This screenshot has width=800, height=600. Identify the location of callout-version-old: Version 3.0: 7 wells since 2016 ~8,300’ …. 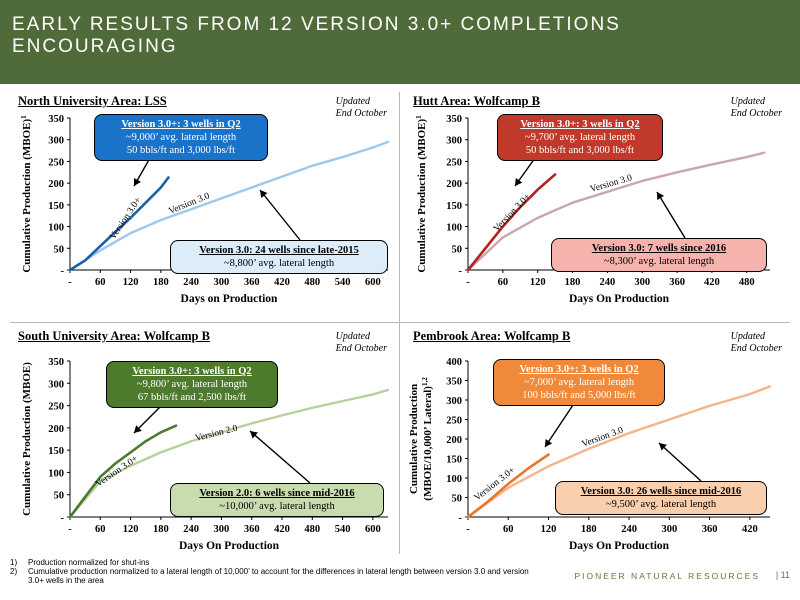
(659, 255).